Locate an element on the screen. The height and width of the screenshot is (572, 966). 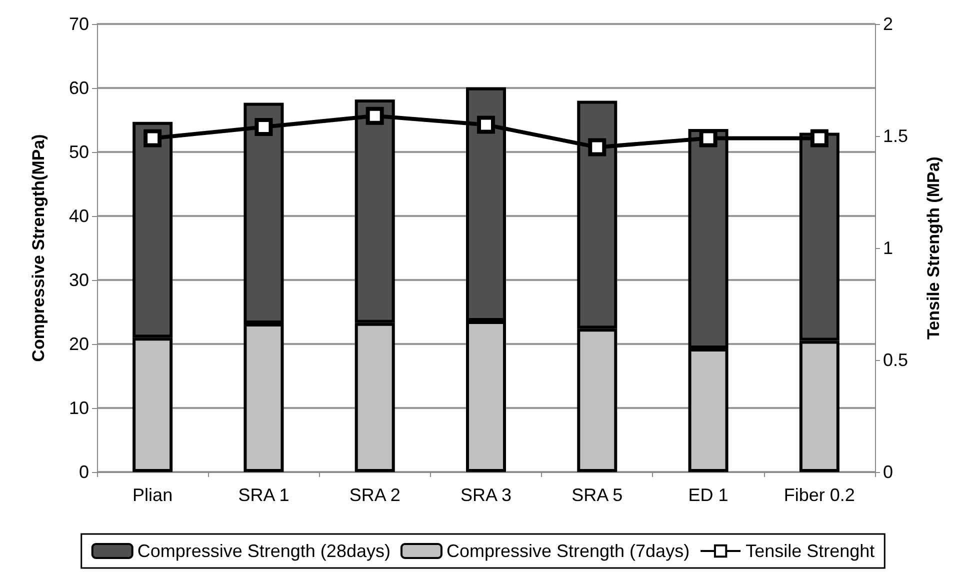
x-tick-label: Fiber 0.2 is located at coordinates (819, 495).